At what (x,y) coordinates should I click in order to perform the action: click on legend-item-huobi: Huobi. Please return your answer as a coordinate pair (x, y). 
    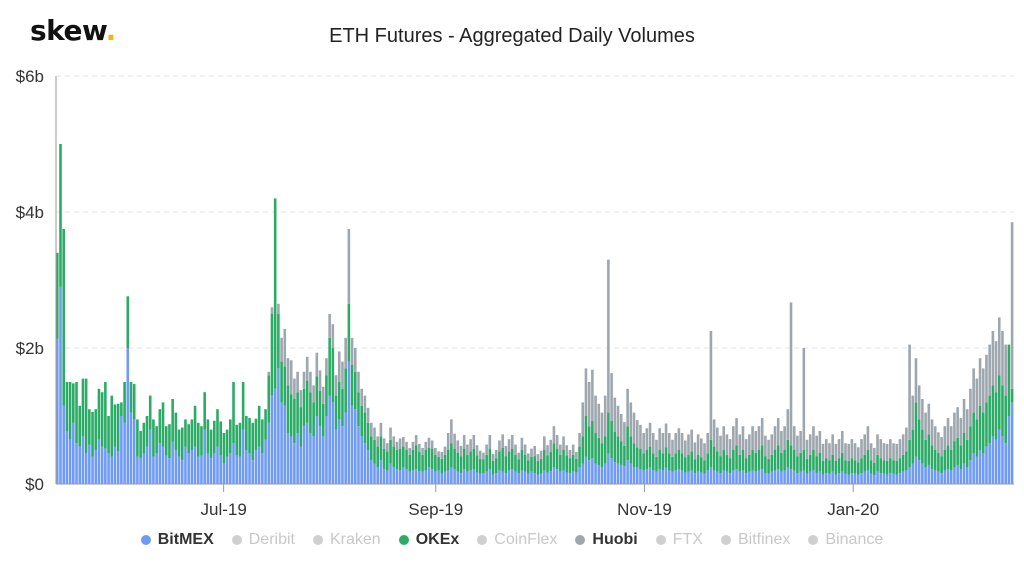
    Looking at the image, I should click on (606, 540).